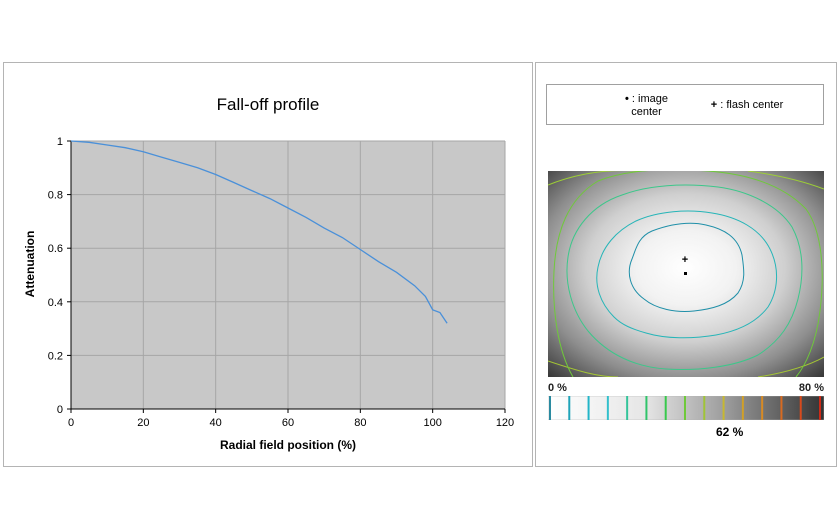  I want to click on y-tick-label: 1, so click(60, 142).